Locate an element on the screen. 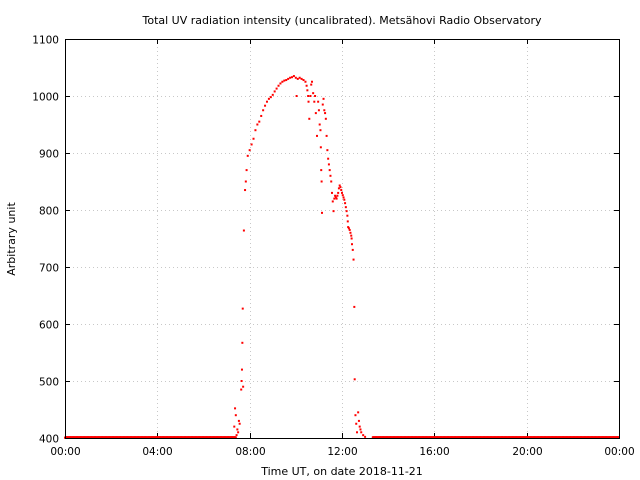  x-tick-label: 12:00 is located at coordinates (342, 452).